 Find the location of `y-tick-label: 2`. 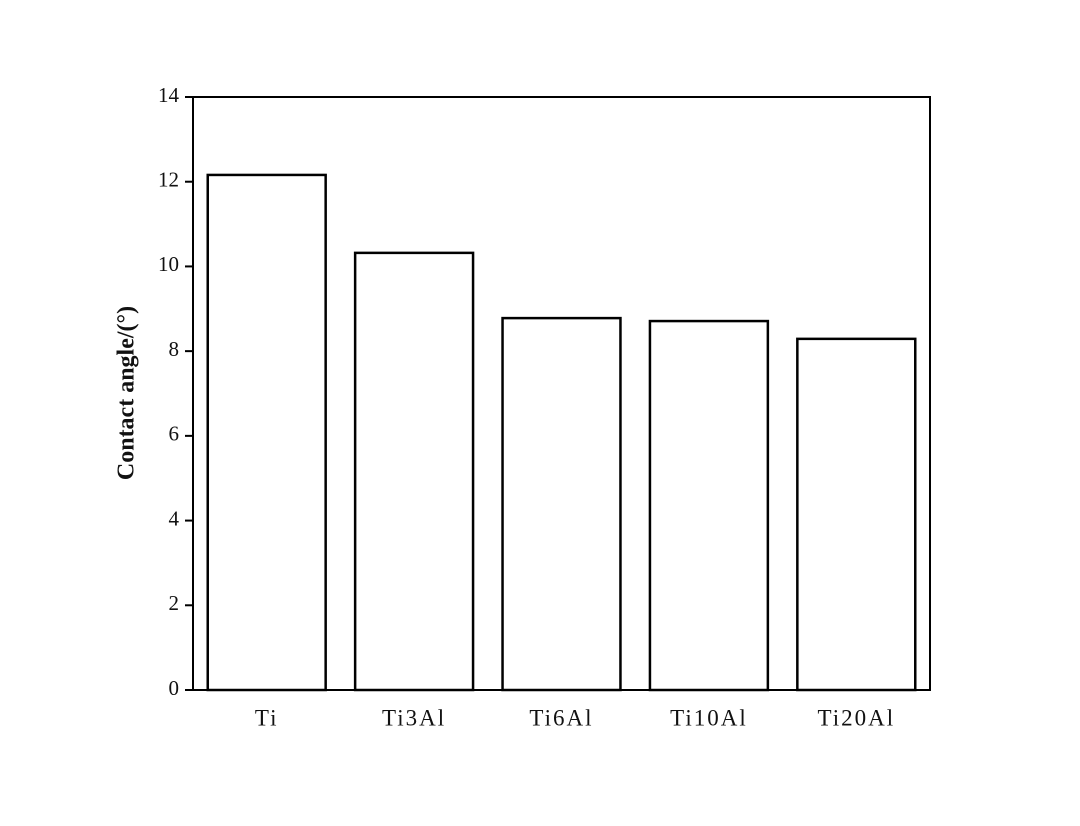

y-tick-label: 2 is located at coordinates (174, 603).